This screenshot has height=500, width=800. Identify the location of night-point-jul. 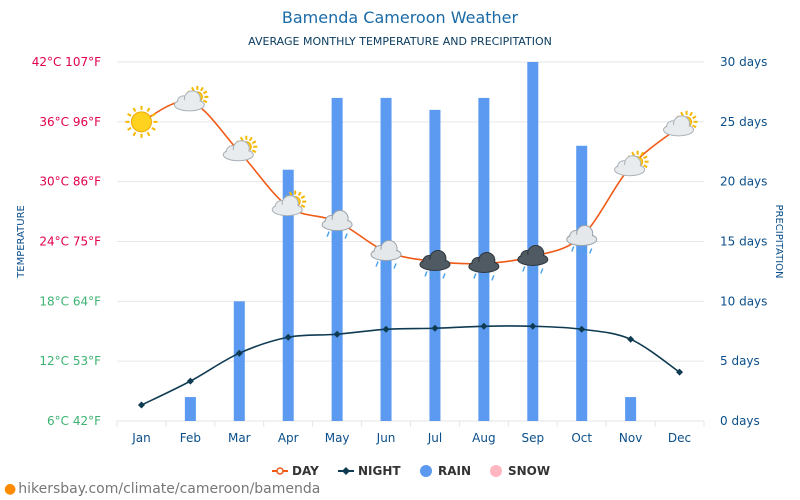
(435, 328).